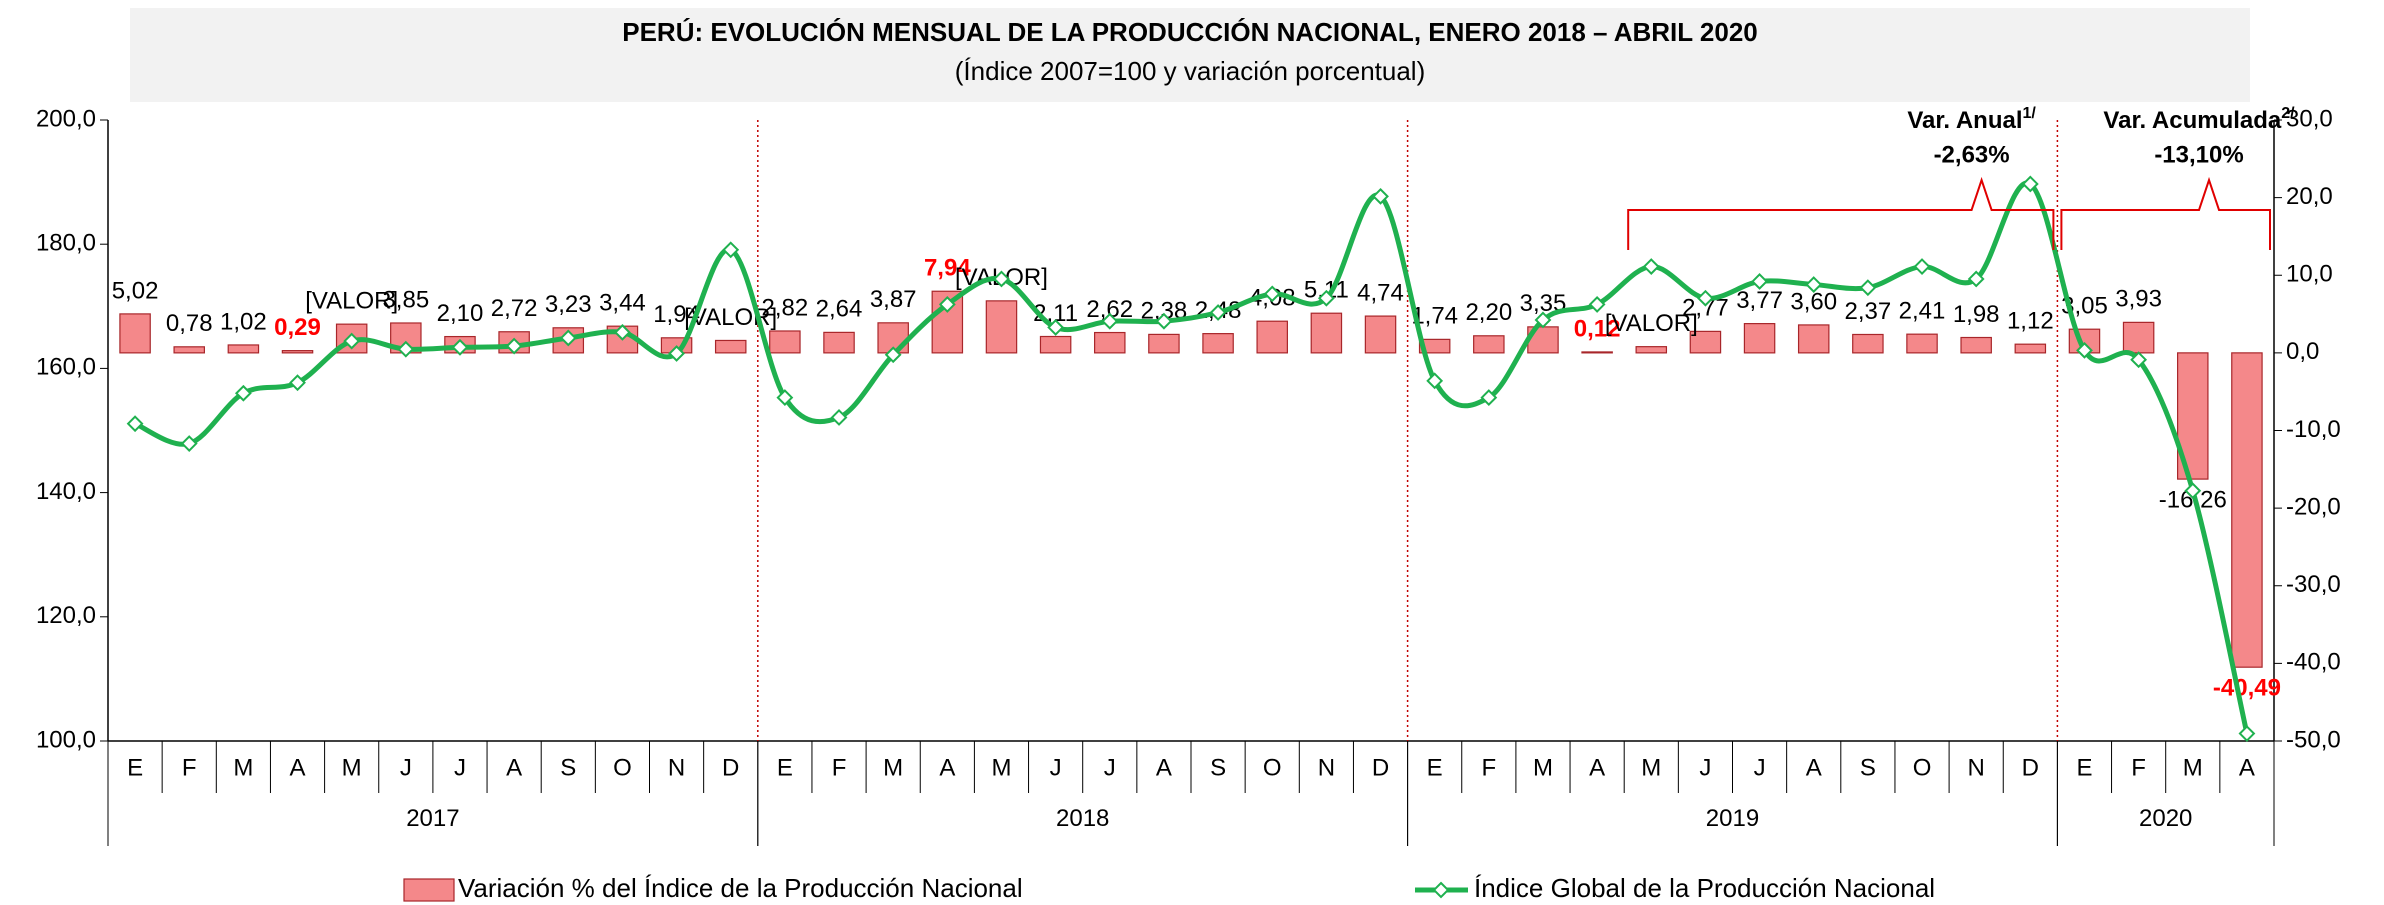 The height and width of the screenshot is (905, 2384). I want to click on y2-tick-label: 30,0, so click(2309, 118).